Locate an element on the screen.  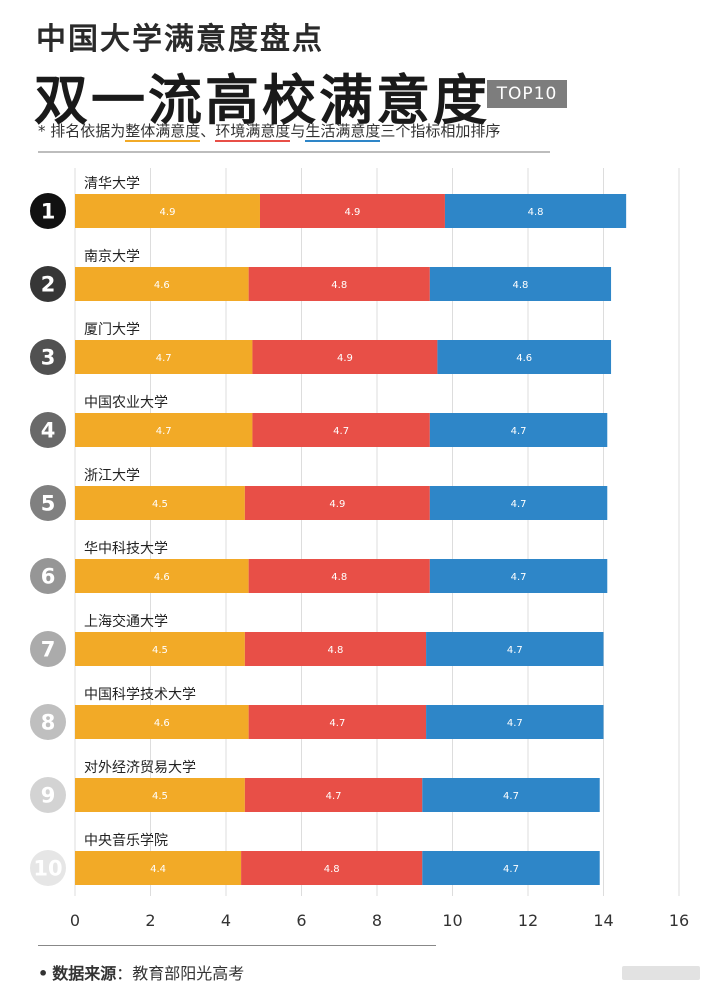
note-term-life: 生活满意度 is located at coordinates (343, 132).